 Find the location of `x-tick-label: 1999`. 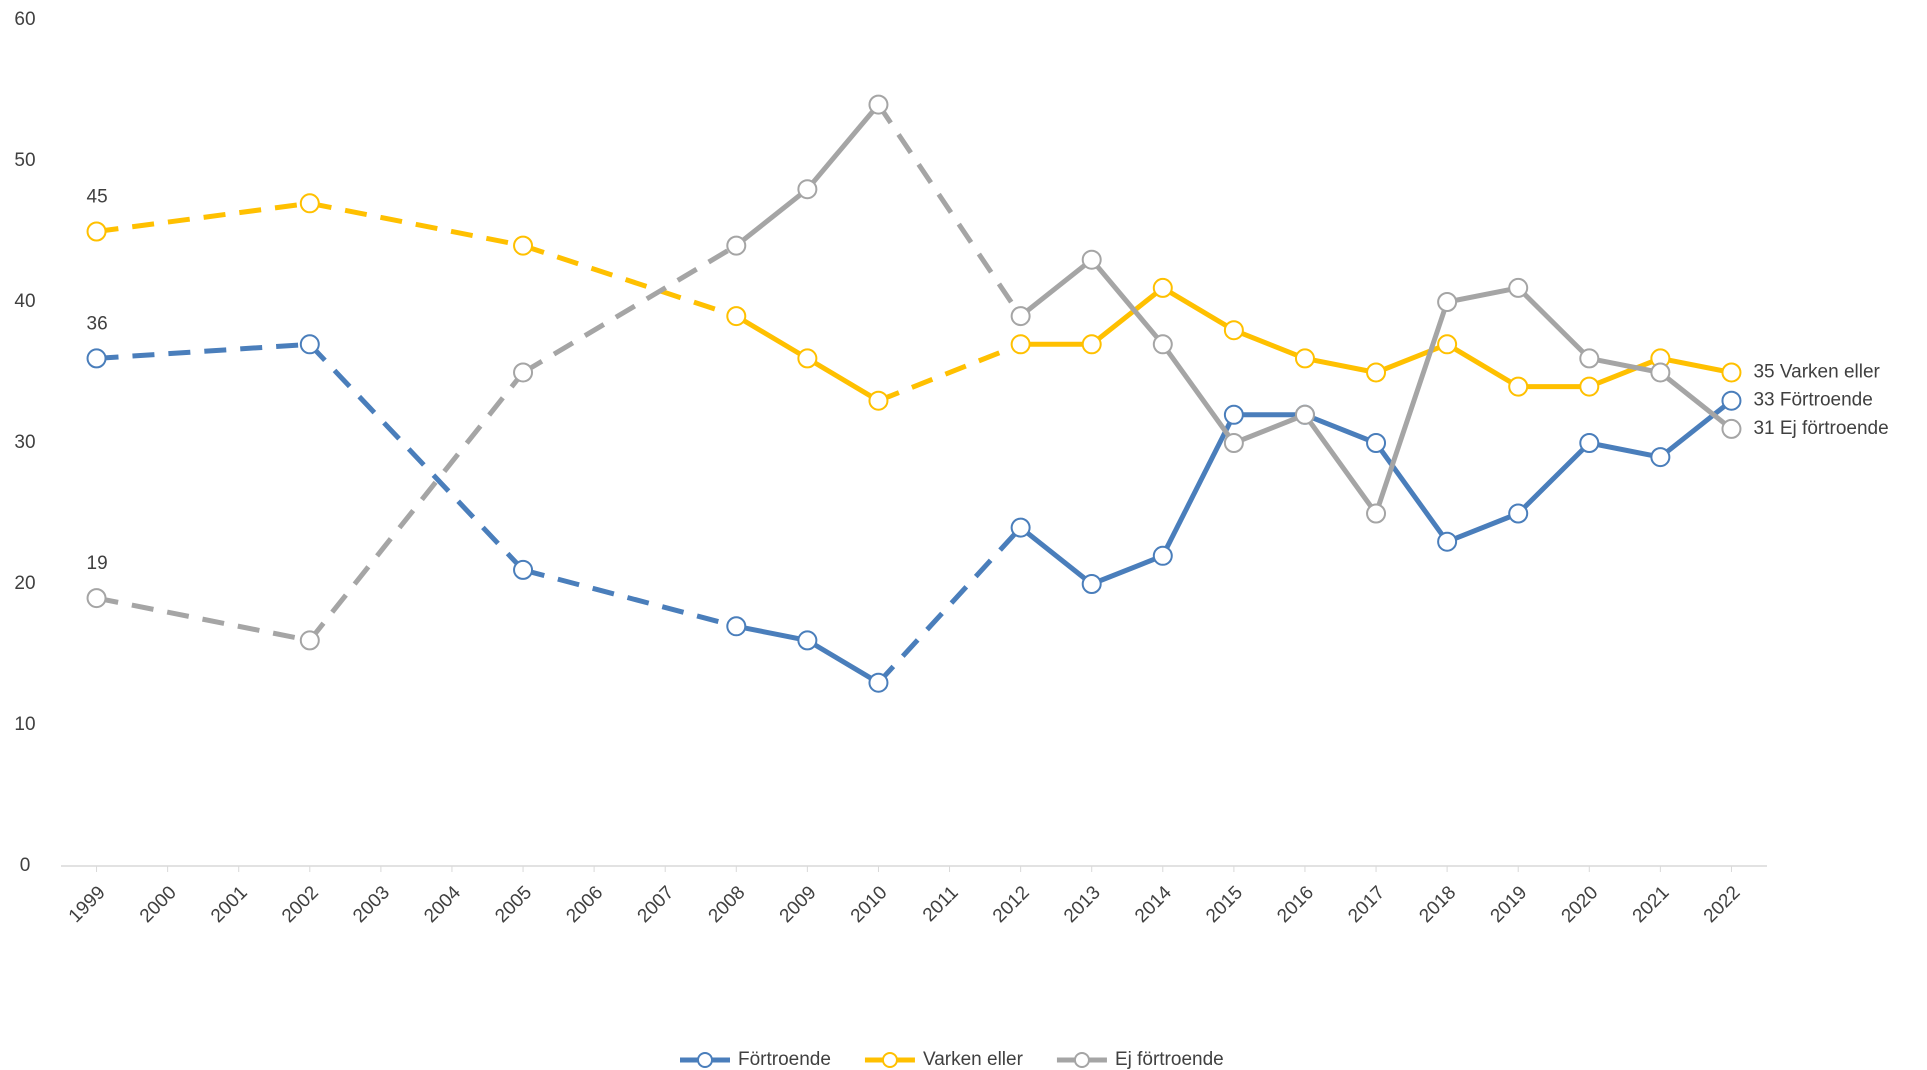

x-tick-label: 1999 is located at coordinates (87, 904).